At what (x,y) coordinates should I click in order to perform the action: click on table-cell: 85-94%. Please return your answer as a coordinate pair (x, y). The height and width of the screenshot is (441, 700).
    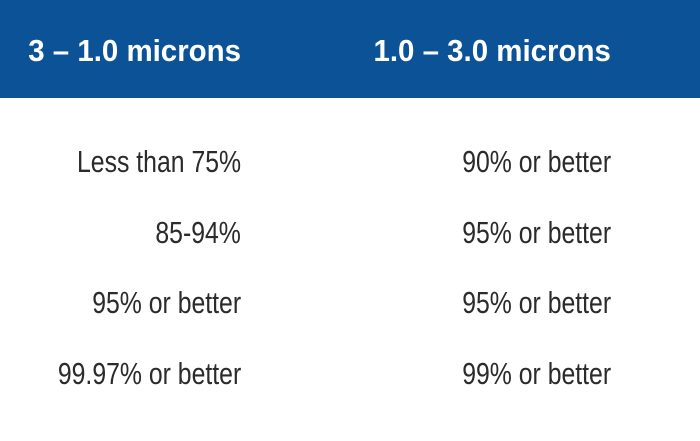
    Looking at the image, I should click on (198, 232).